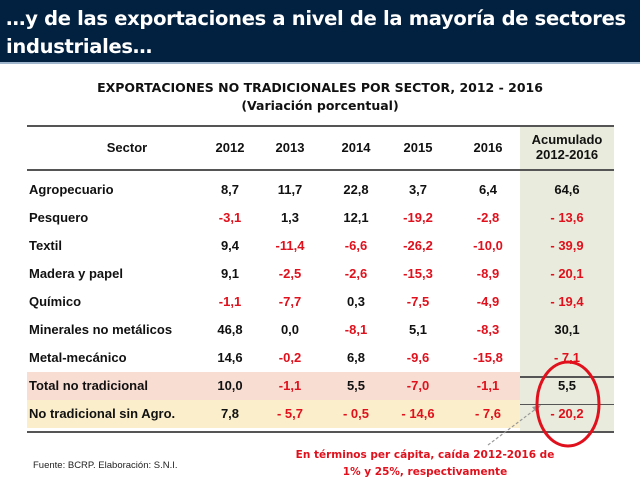 This screenshot has width=640, height=481. I want to click on cell-accumulated: - 13,6, so click(567, 217).